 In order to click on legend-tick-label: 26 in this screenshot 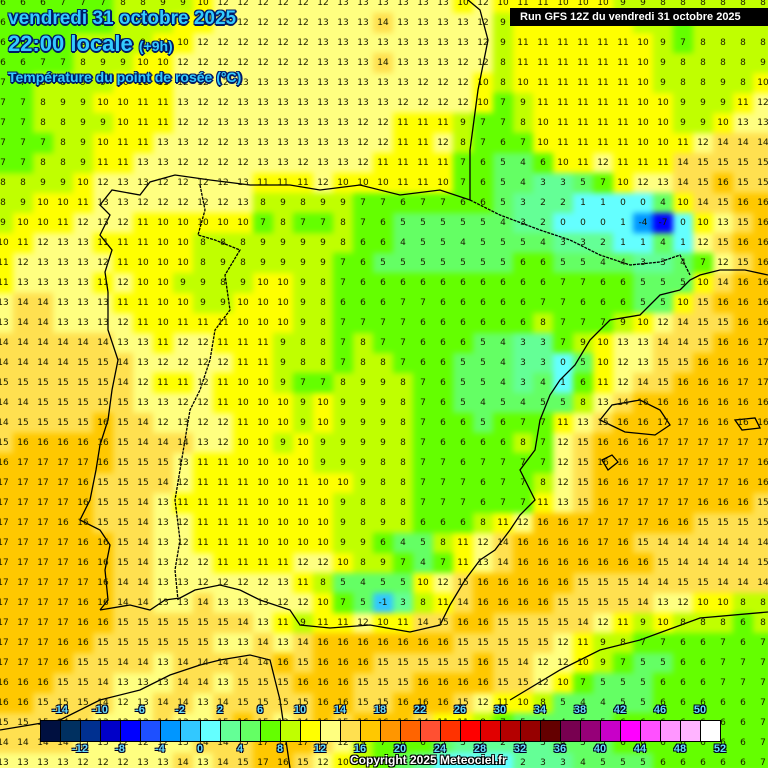, I will do `click(460, 710)`.